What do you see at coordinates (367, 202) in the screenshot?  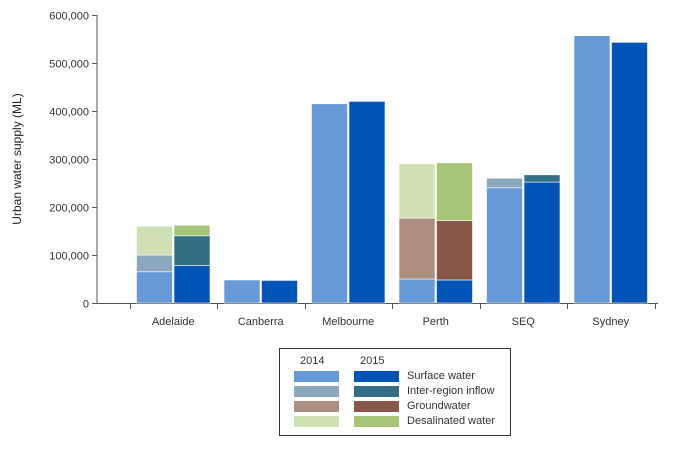 I see `bar-melbourne-2015-surface-water` at bounding box center [367, 202].